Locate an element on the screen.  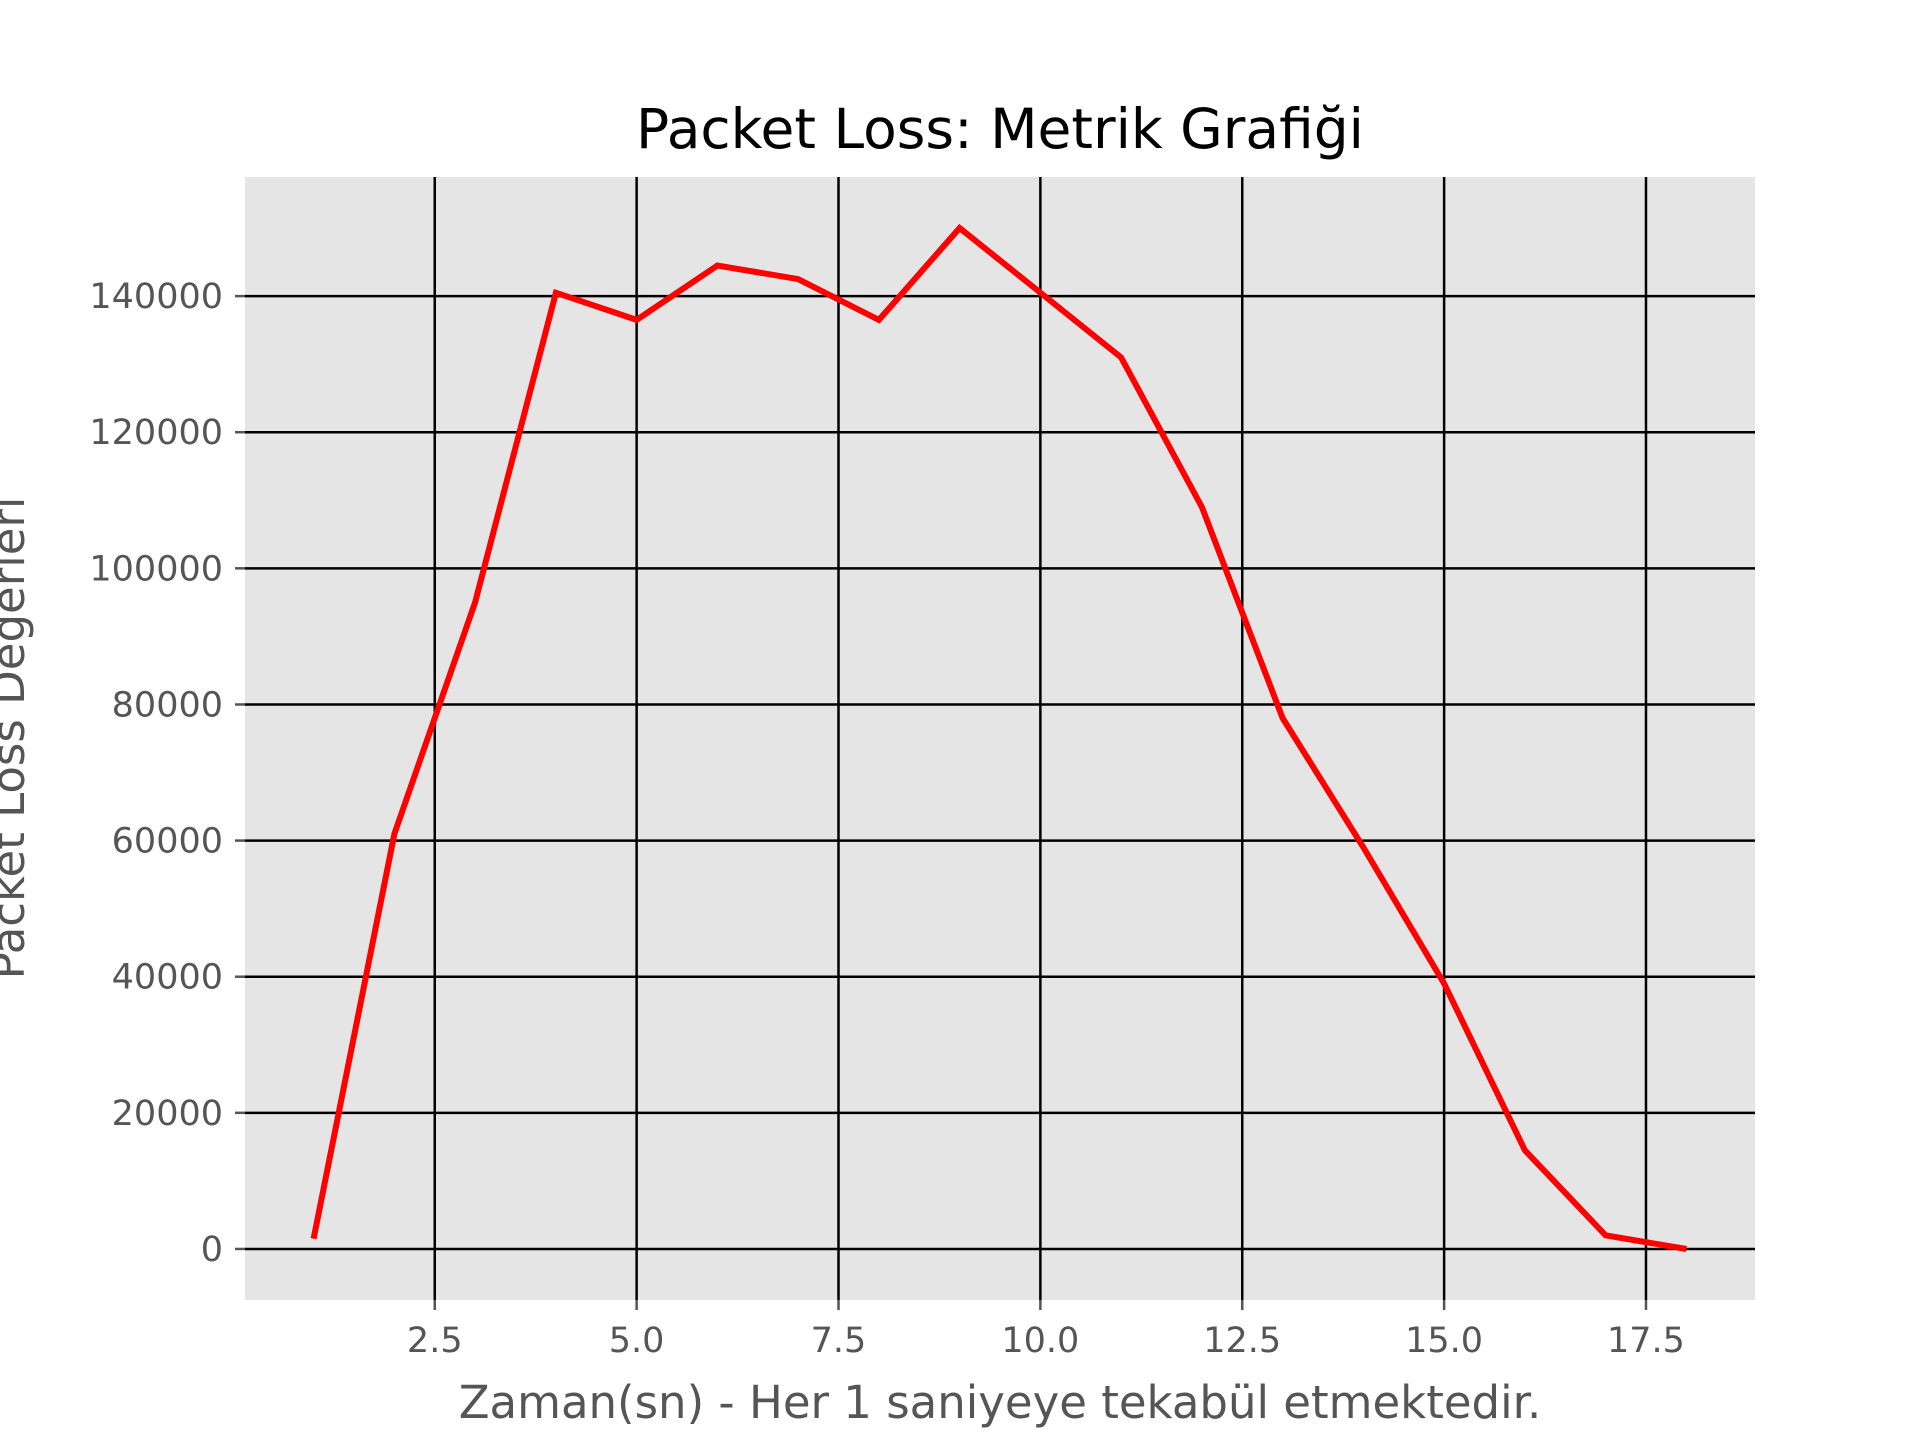
x-tick-label: 2.5 is located at coordinates (435, 1341).